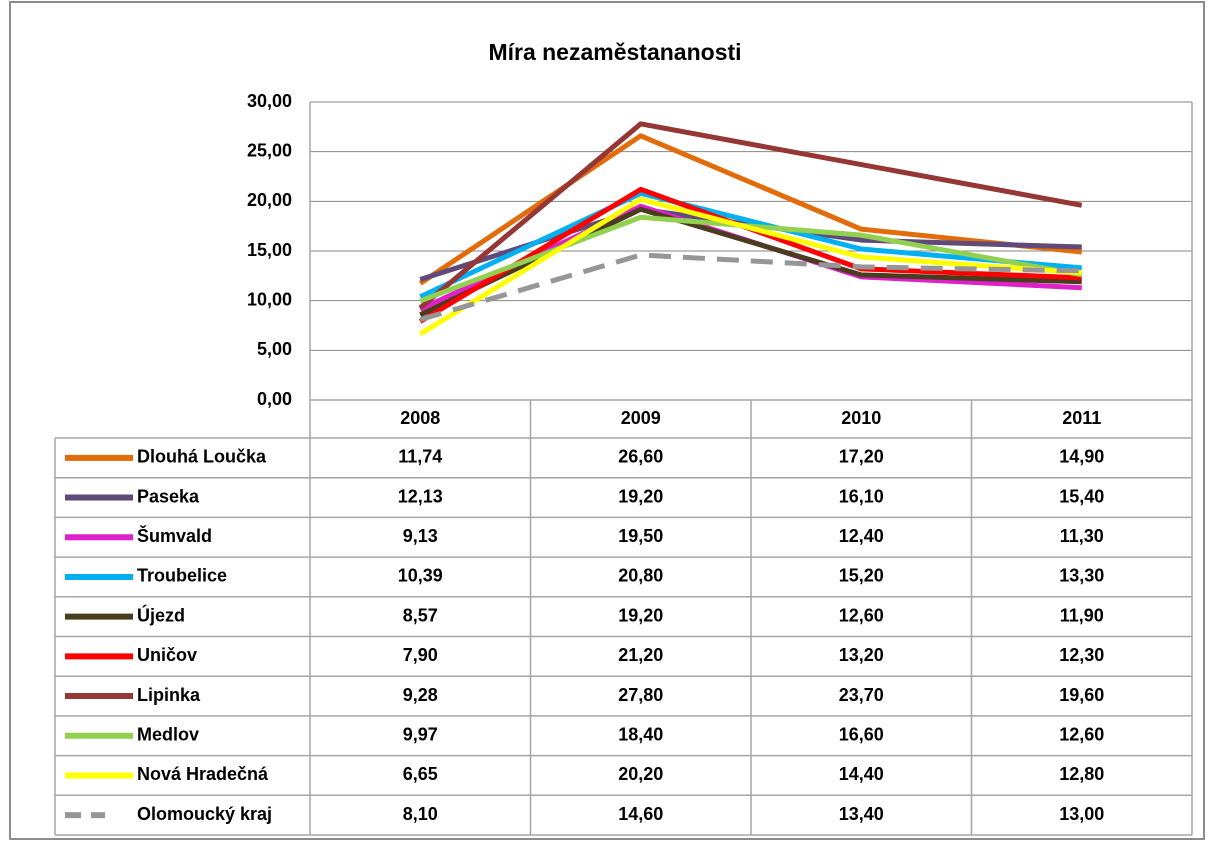  I want to click on y-tick-label: 10,00, so click(269, 299).